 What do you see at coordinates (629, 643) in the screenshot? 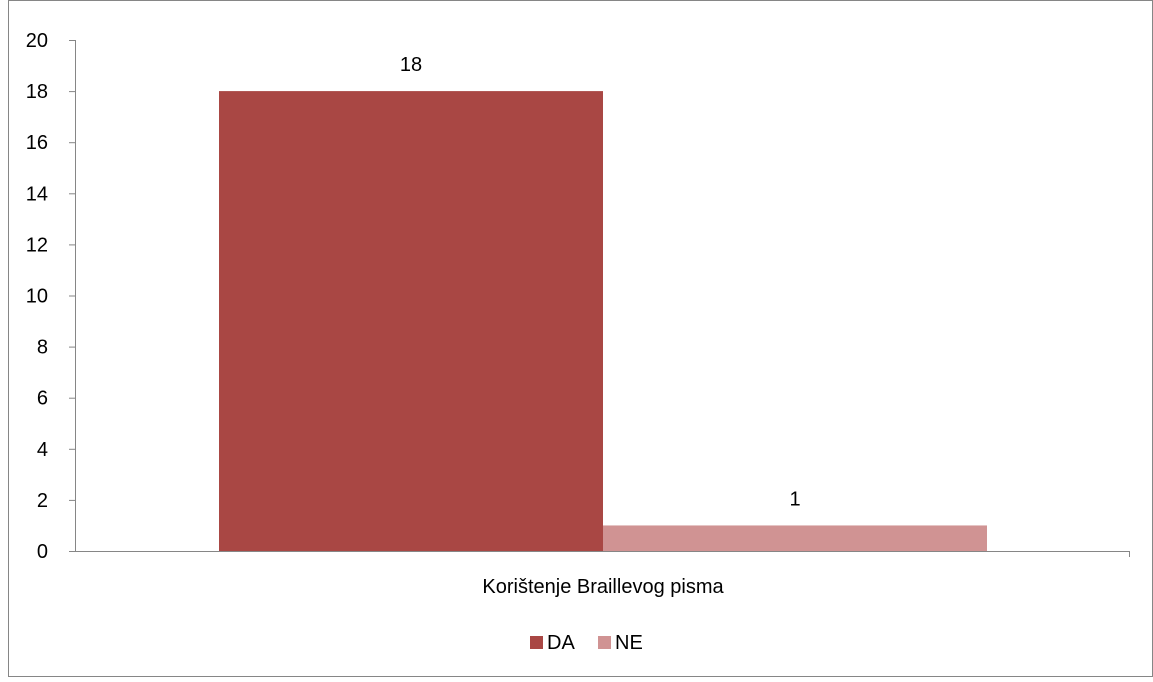
I see `legend-label-ne: NE` at bounding box center [629, 643].